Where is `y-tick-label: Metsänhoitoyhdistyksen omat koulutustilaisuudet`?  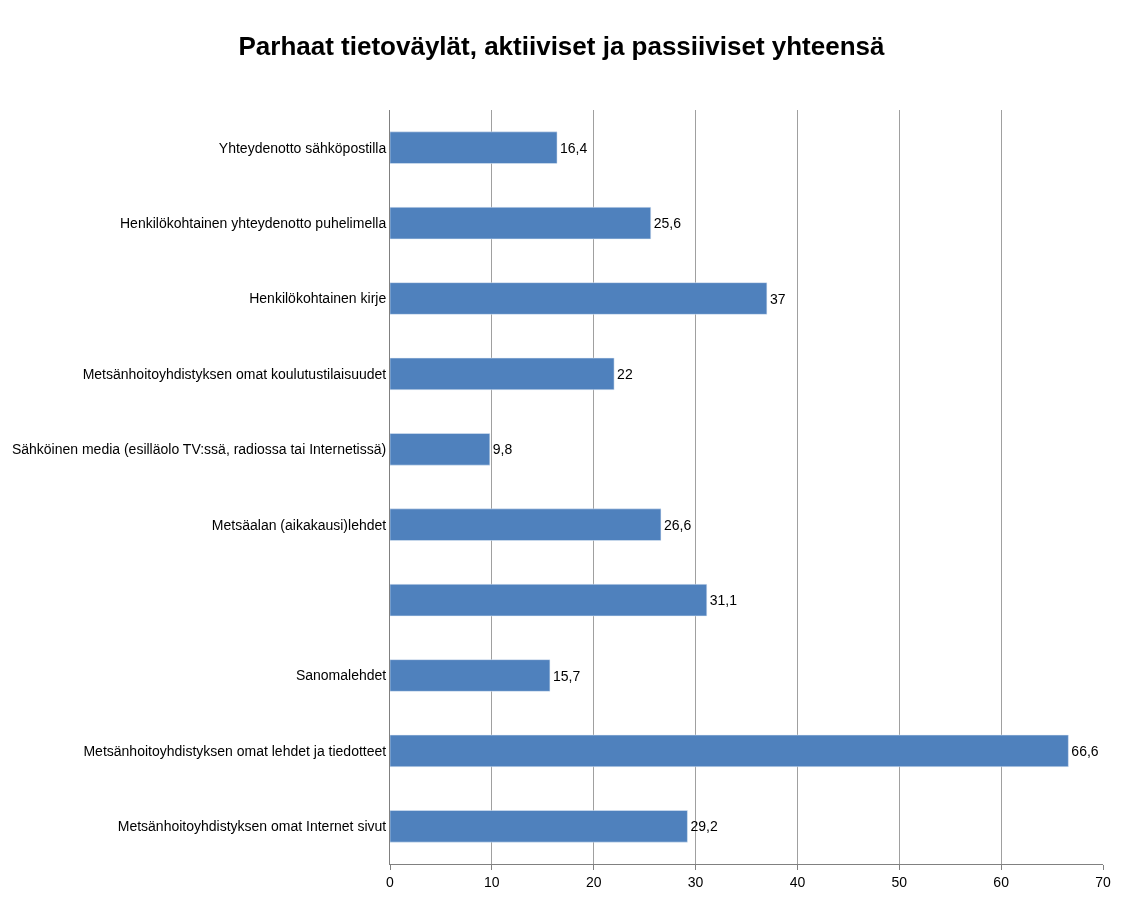 y-tick-label: Metsänhoitoyhdistyksen omat koulutustilaisuudet is located at coordinates (234, 373).